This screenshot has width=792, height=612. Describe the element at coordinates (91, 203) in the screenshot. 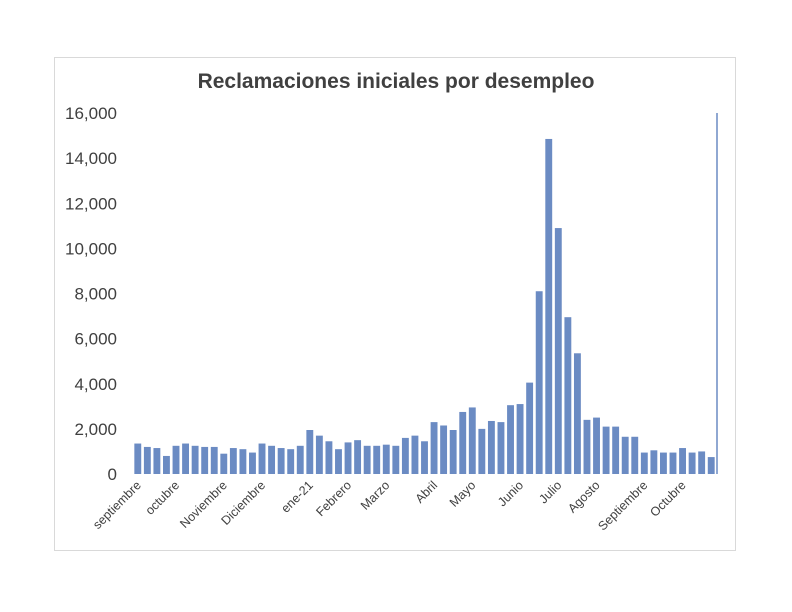

I see `y-tick-label: 12,000` at that location.